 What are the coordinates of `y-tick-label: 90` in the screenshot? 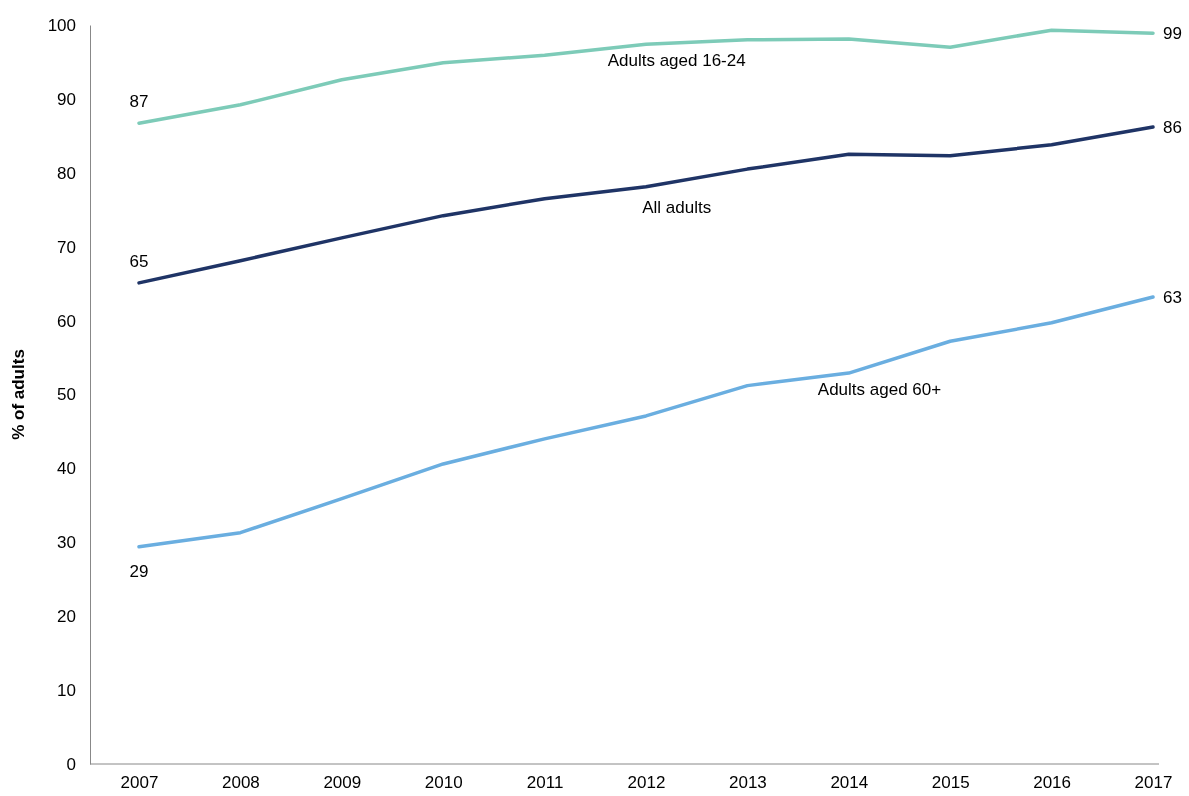 It's located at (66, 99).